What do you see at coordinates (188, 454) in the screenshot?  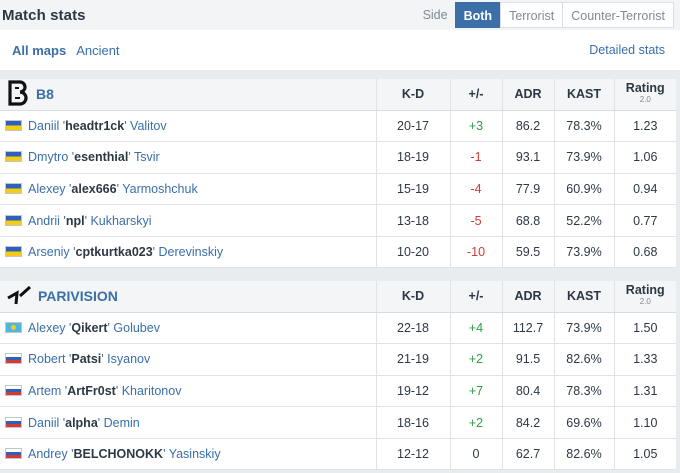 I see `player-name-cell: Andrey 'BELCHONOKK' Yasinskiy` at bounding box center [188, 454].